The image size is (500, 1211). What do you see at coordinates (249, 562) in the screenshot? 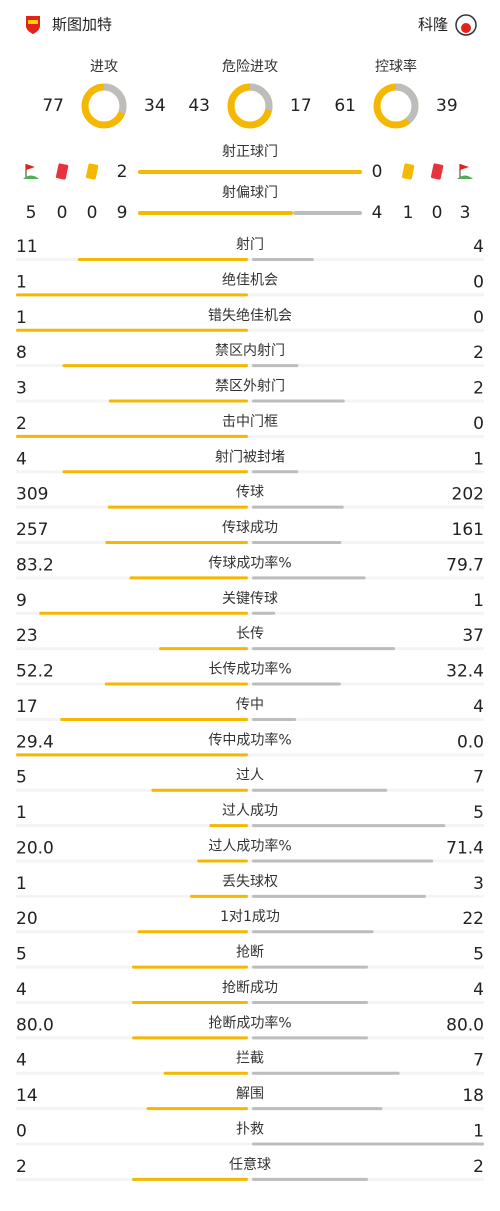
I see `stat-label: 传球成功率%` at bounding box center [249, 562].